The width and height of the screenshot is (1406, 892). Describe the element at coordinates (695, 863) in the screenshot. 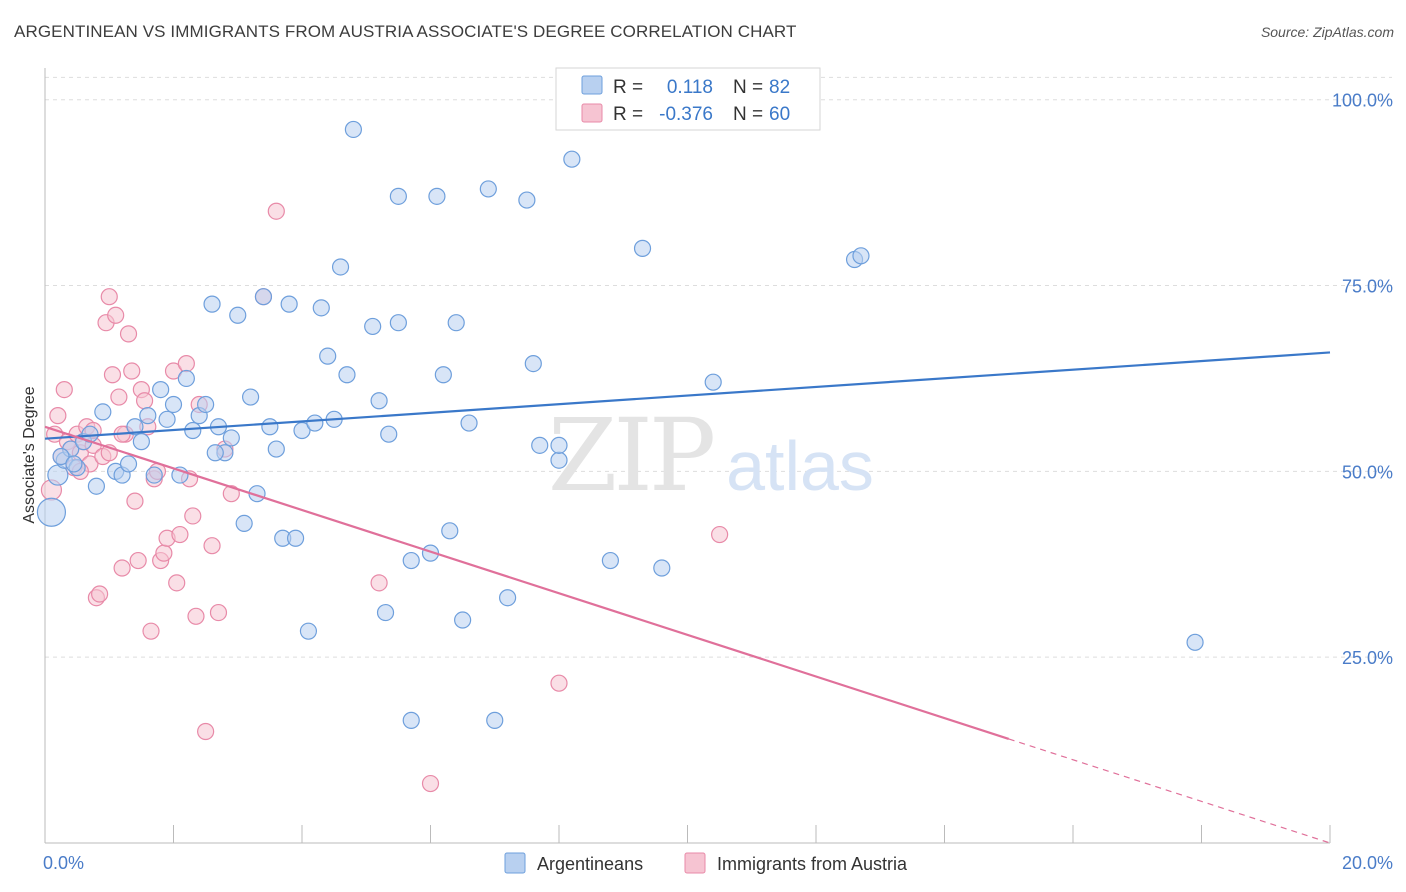

I see `legend-swatch-austria` at that location.